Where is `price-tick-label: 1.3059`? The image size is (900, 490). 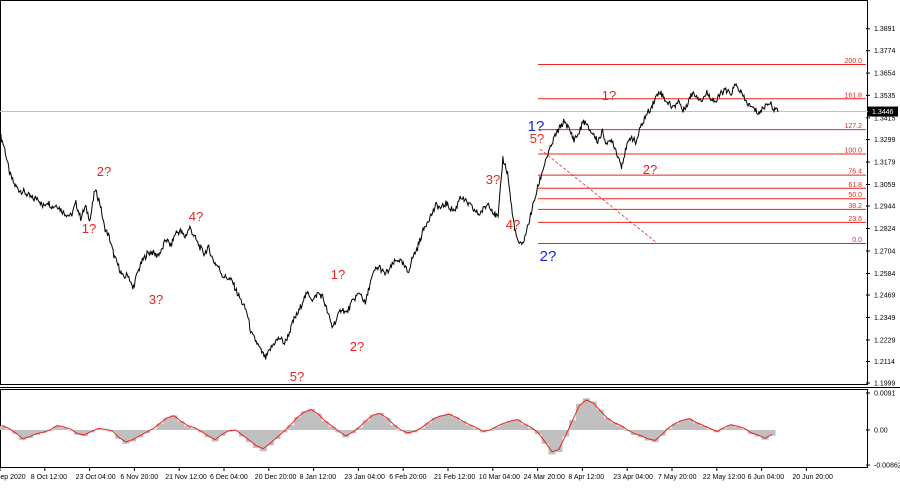
price-tick-label: 1.3059 is located at coordinates (885, 185).